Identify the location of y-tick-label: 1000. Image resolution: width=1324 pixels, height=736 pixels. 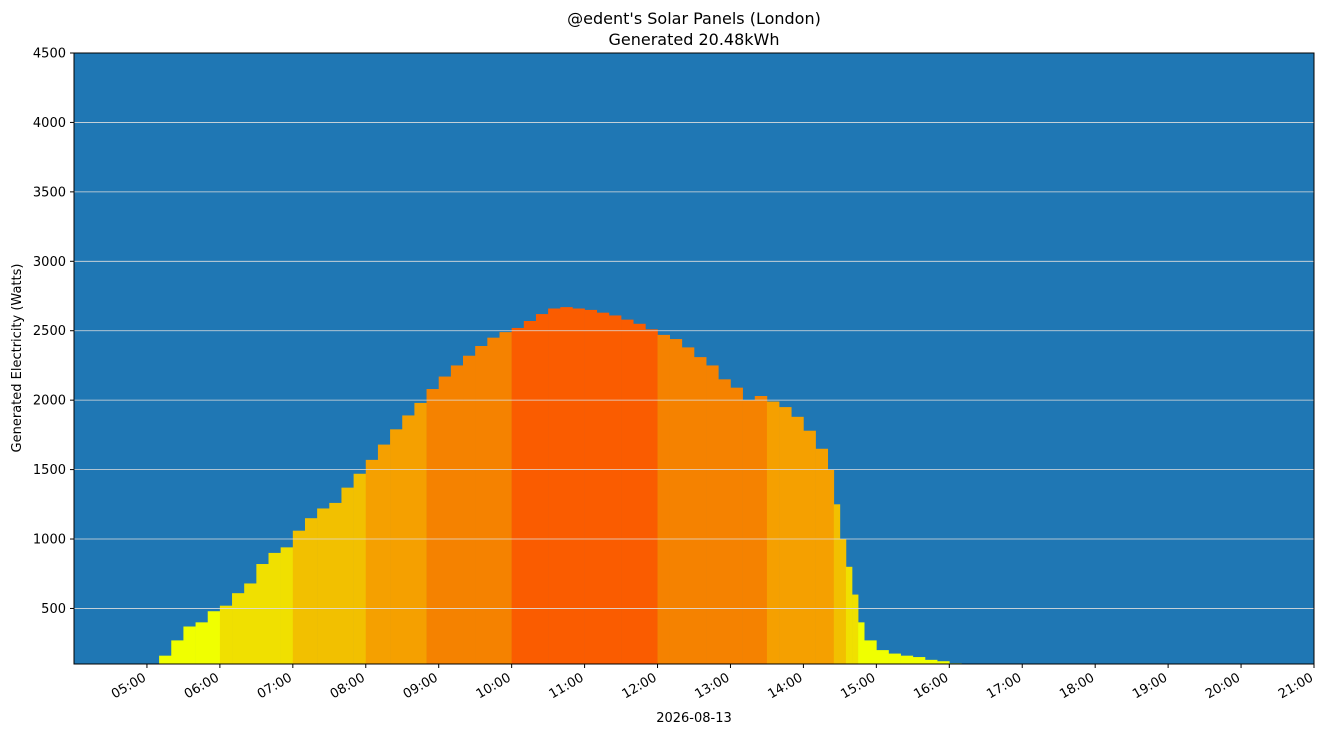
(49, 540).